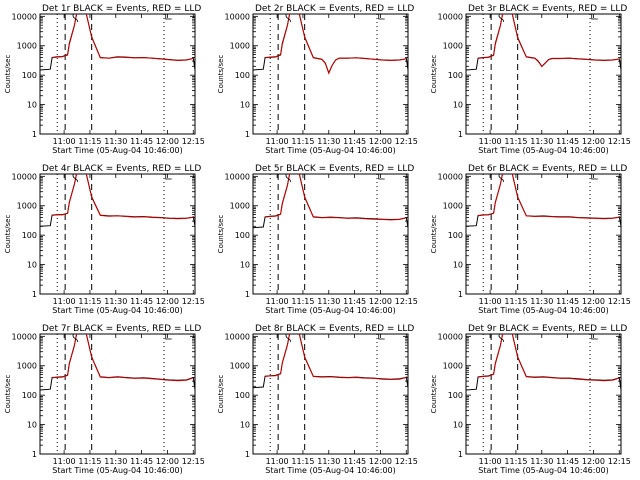 The image size is (640, 480). I want to click on chart-title: Det 8r BLACK = Events, RED = LLD, so click(334, 329).